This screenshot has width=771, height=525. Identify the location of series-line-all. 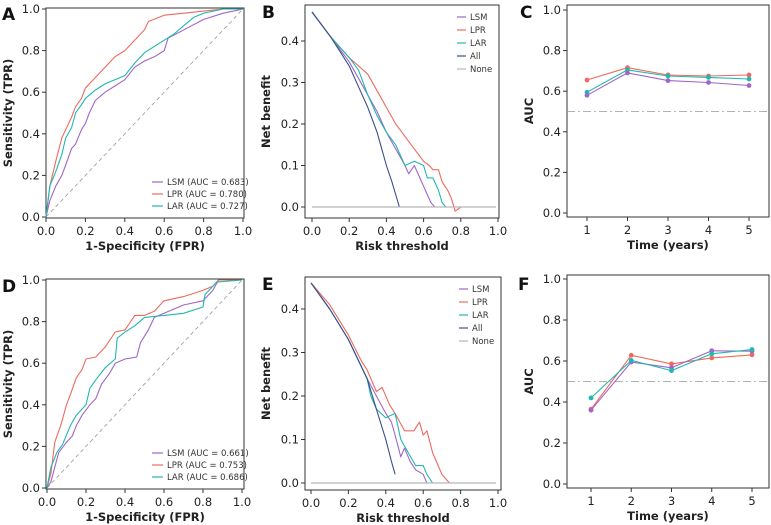
(355, 109).